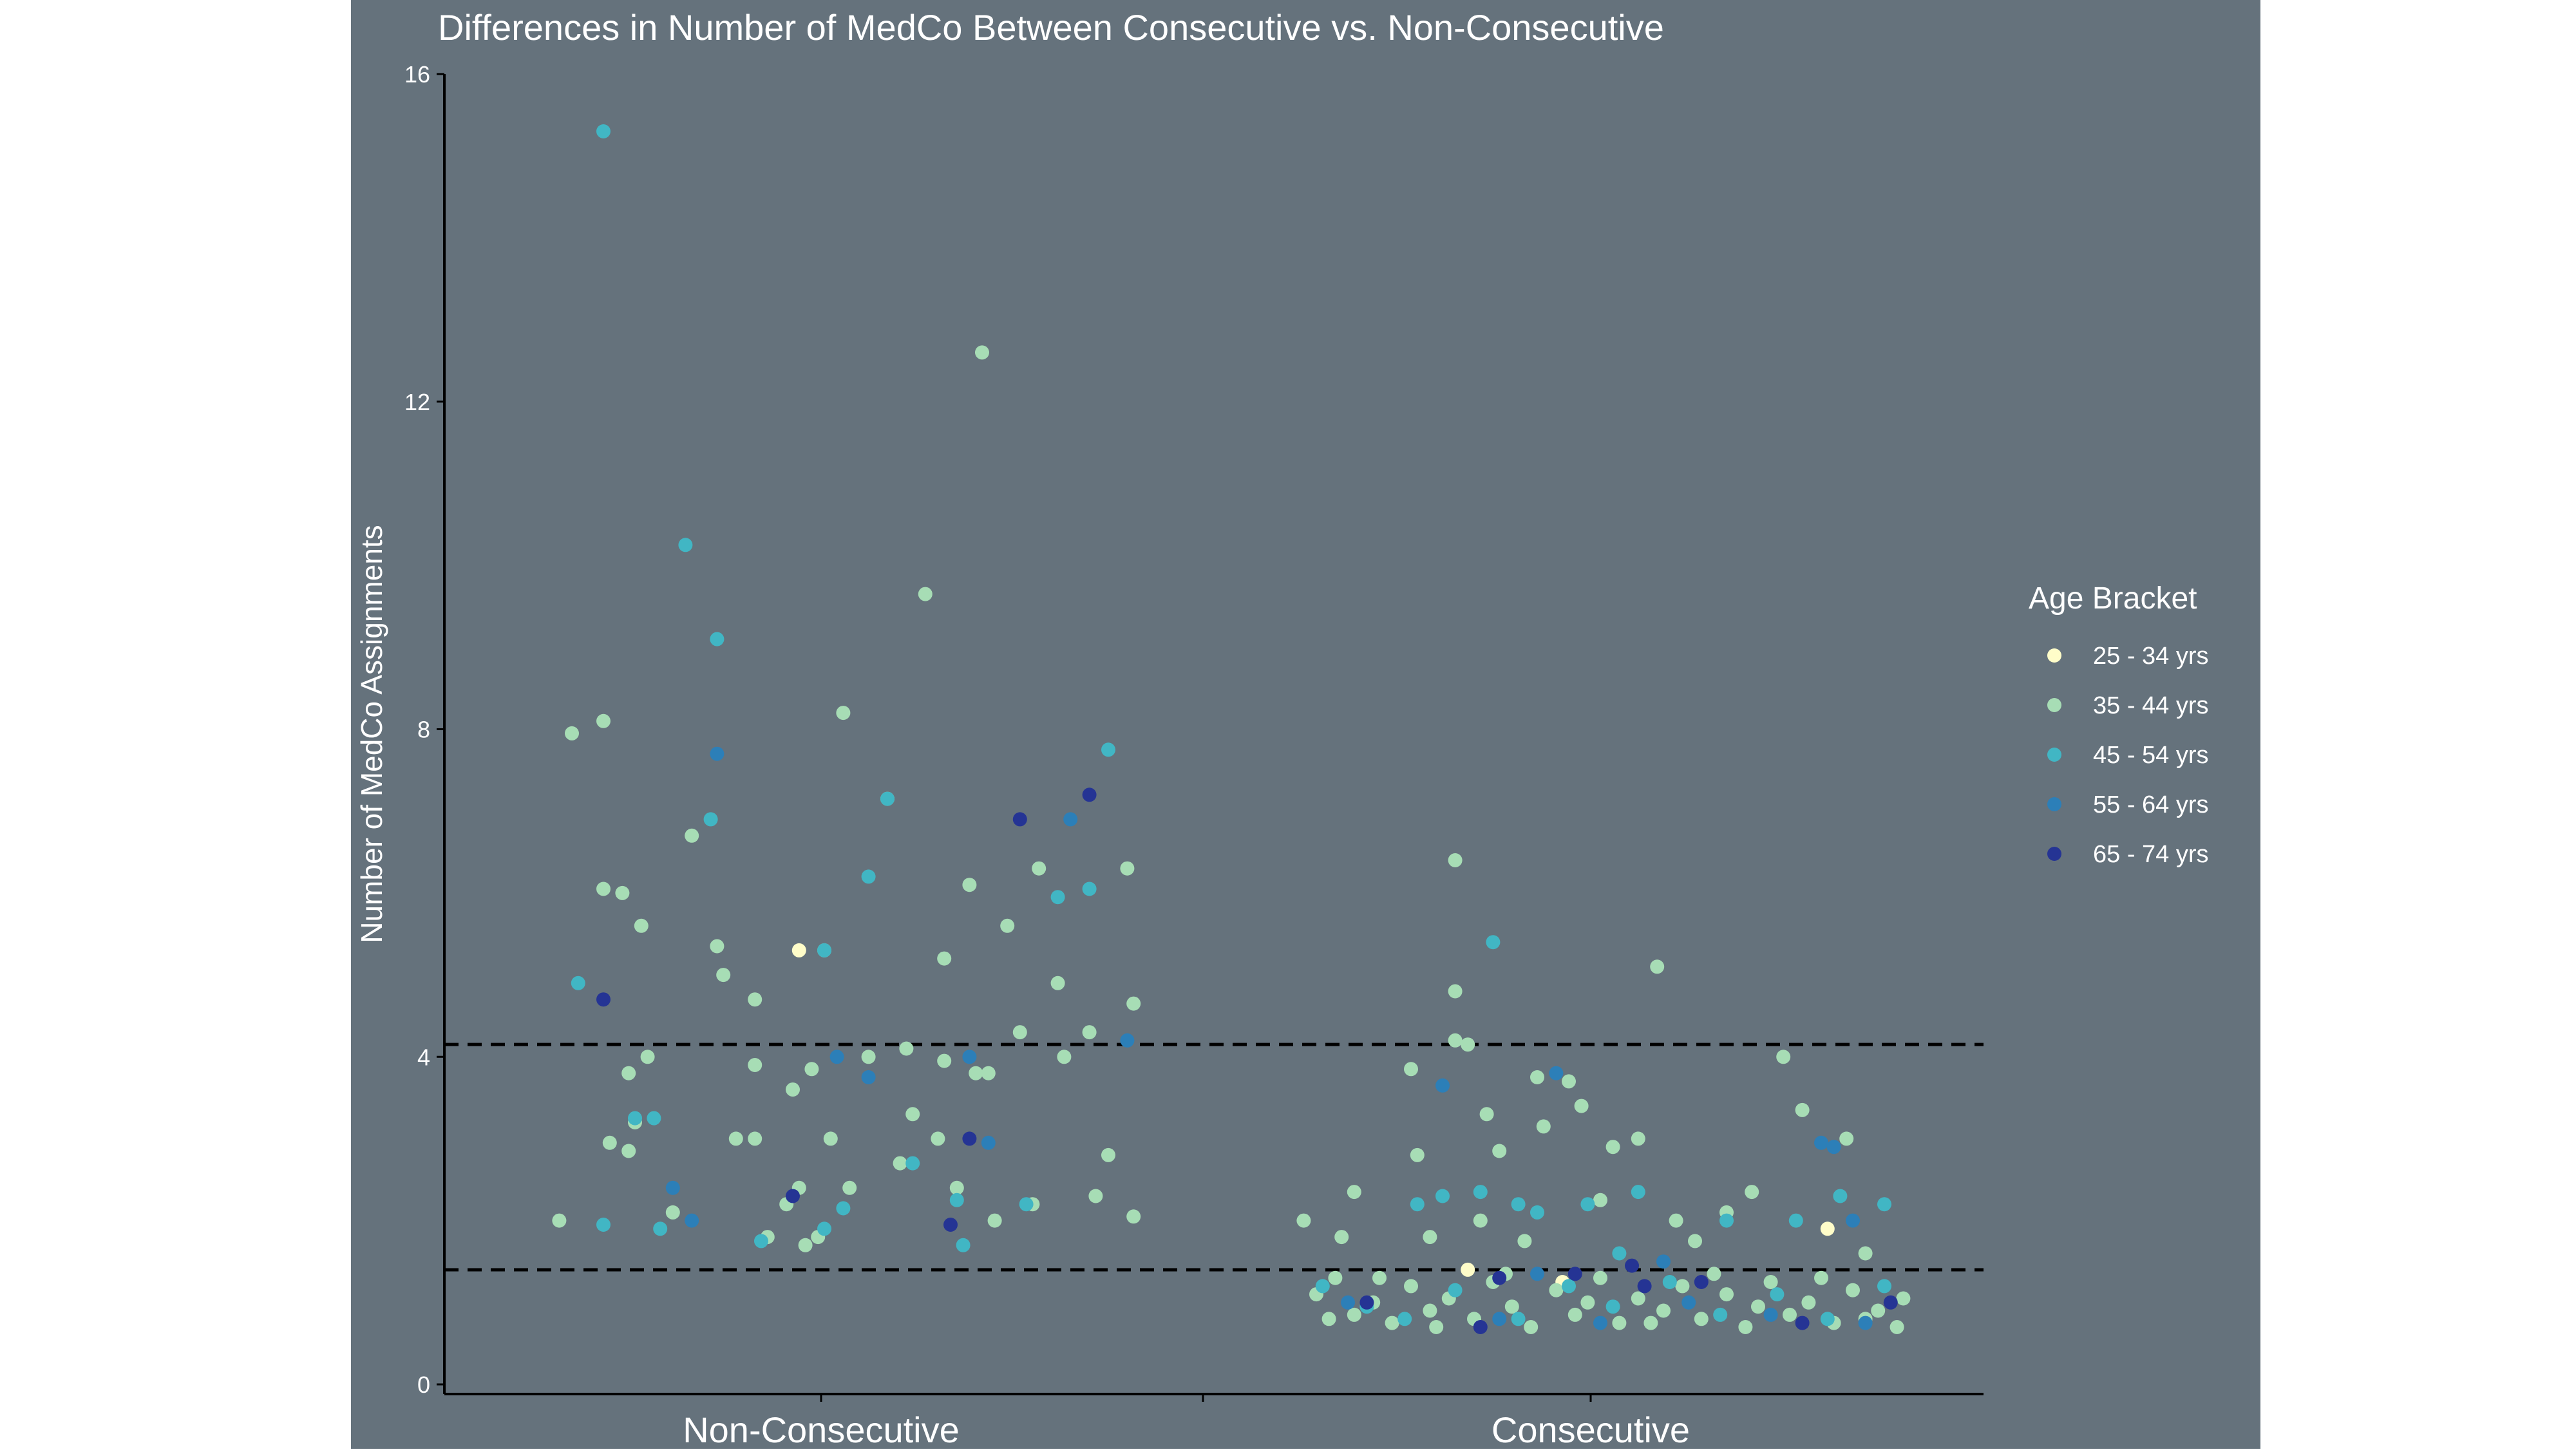 The width and height of the screenshot is (2576, 1452). I want to click on legend-label: 55 - 64 yrs, so click(2151, 804).